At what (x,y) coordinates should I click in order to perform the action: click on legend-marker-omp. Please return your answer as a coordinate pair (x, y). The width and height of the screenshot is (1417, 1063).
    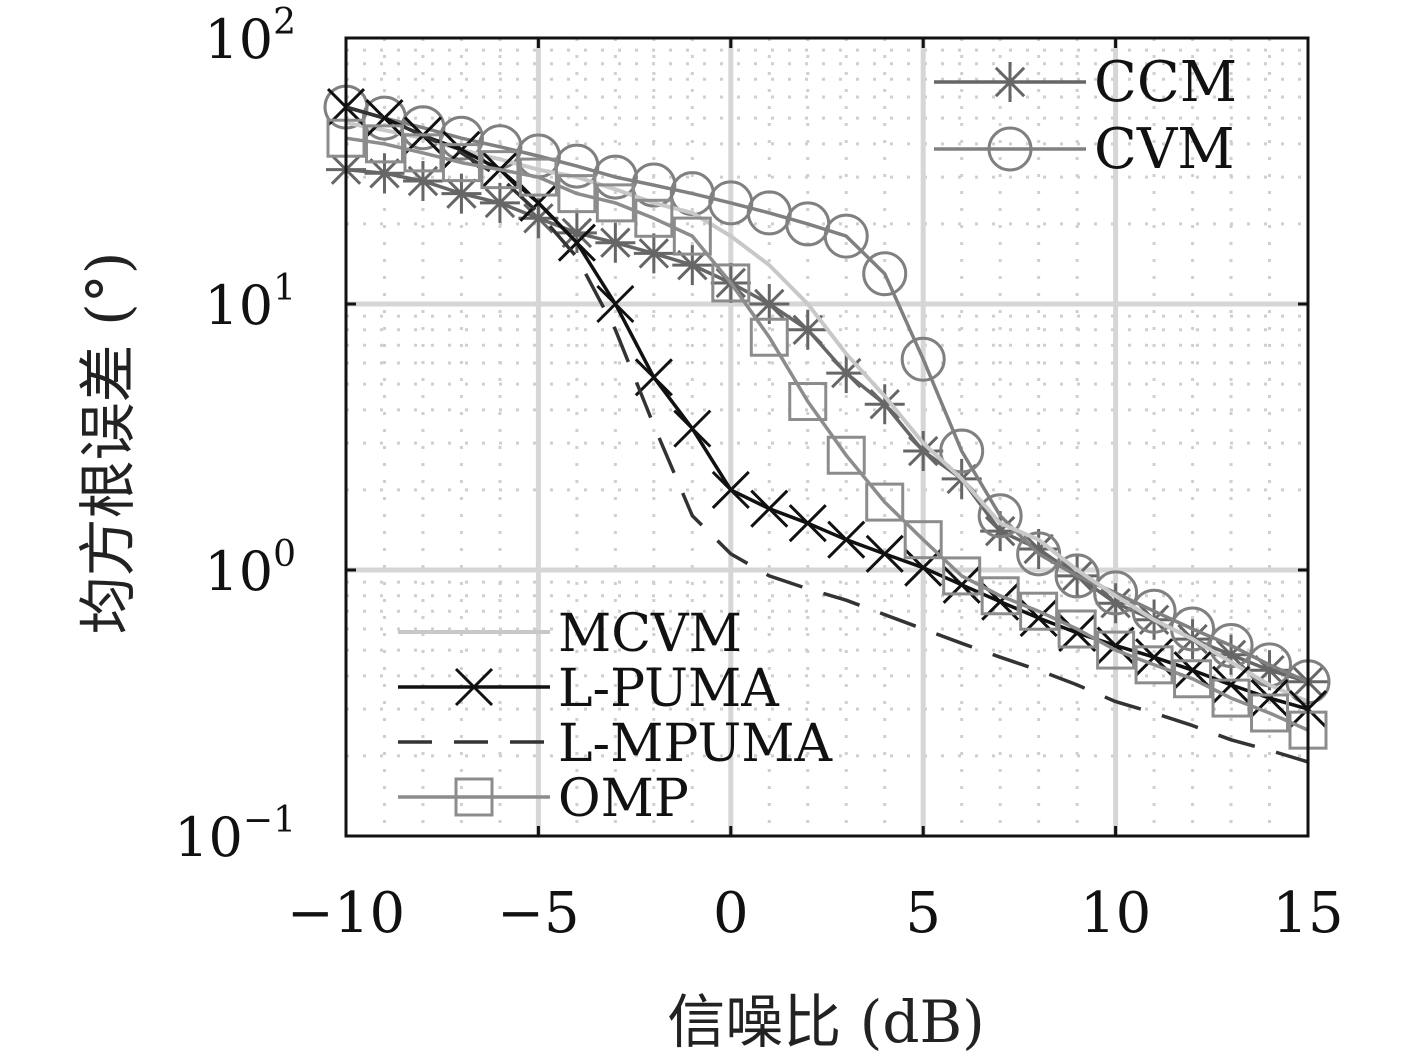
    Looking at the image, I should click on (474, 797).